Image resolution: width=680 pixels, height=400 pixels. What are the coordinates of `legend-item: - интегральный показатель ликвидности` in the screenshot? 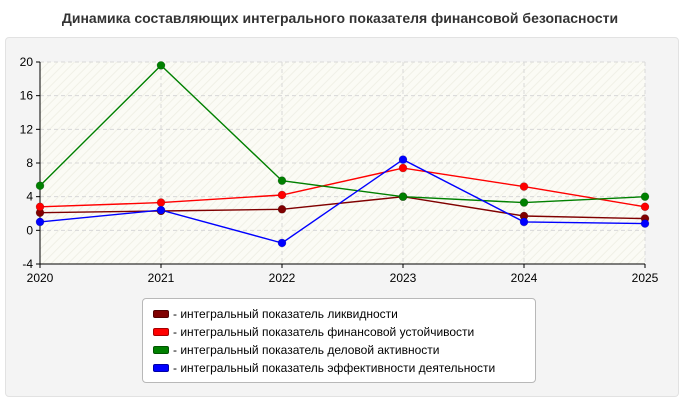 It's located at (344, 314).